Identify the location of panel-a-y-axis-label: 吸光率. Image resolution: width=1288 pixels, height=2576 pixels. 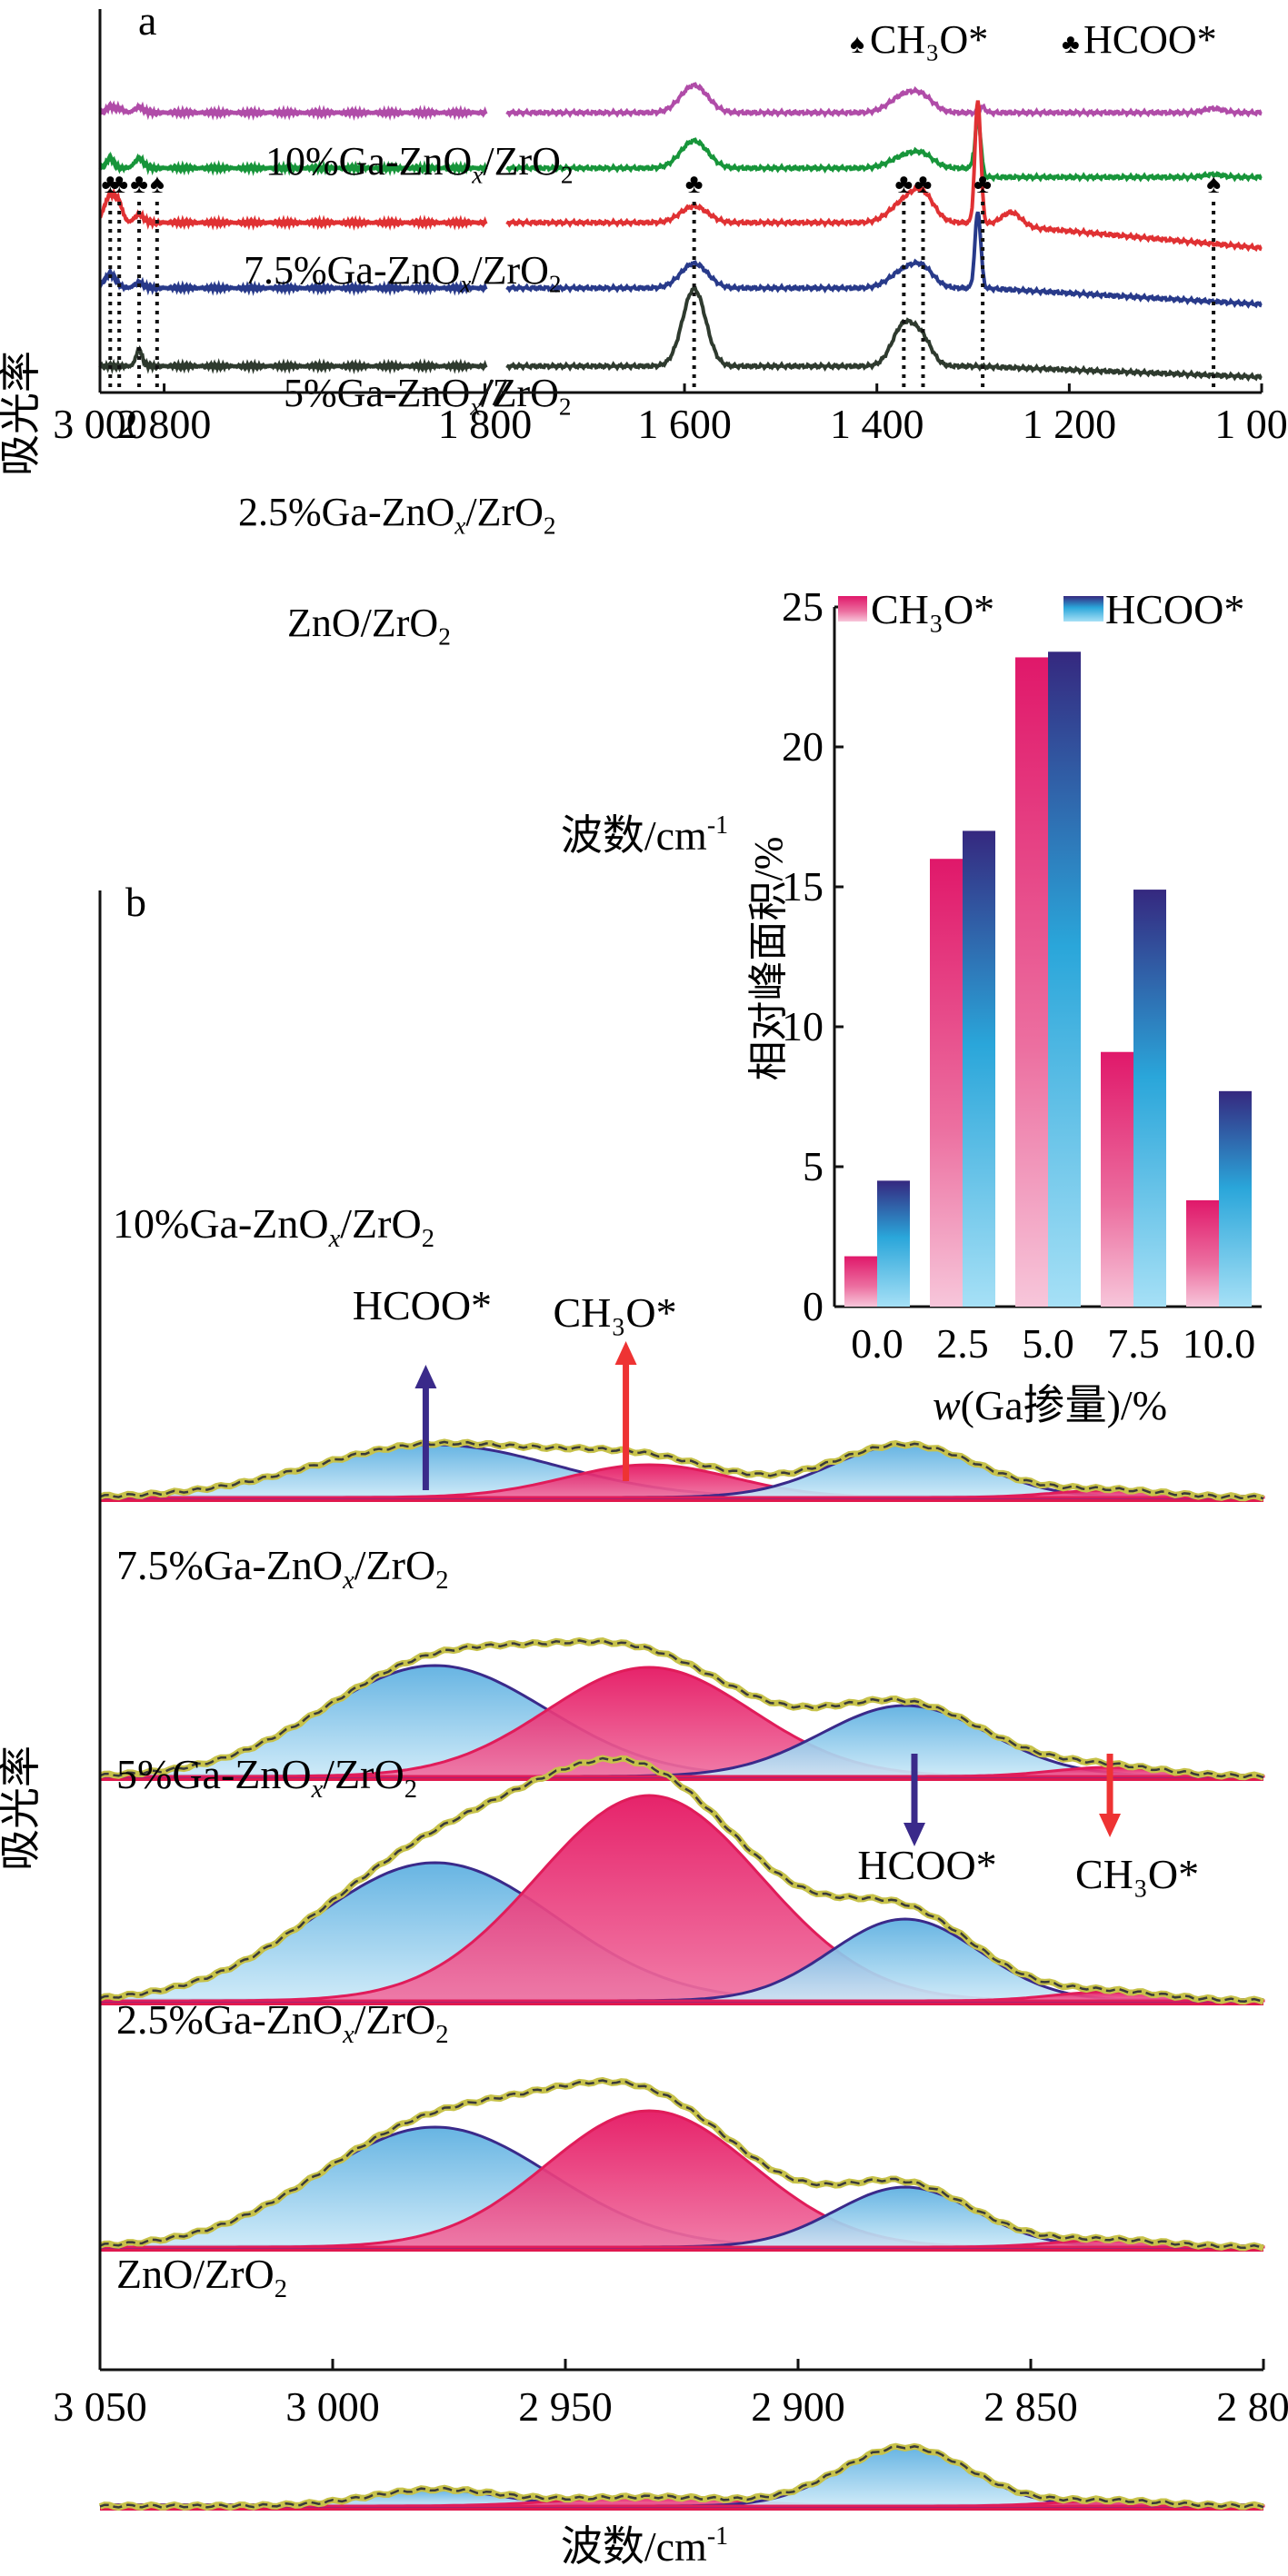
(22, 413).